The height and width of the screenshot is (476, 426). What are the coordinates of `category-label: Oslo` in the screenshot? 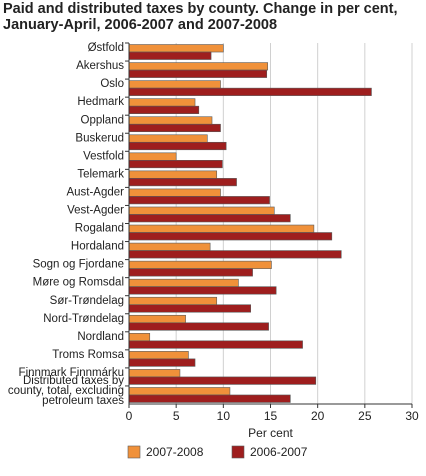 It's located at (112, 84).